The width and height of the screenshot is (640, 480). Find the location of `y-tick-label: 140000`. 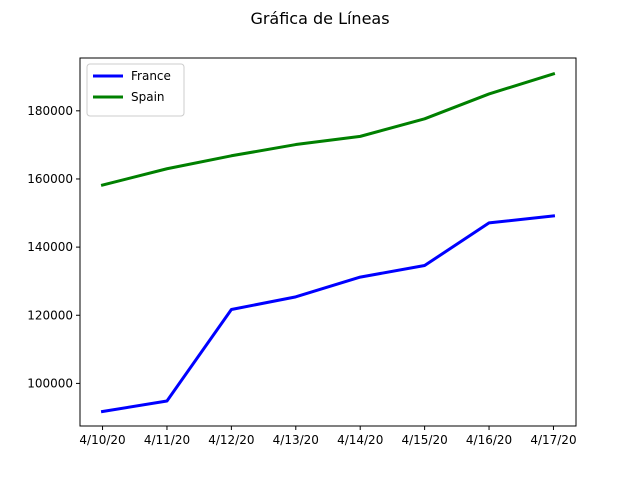

y-tick-label: 140000 is located at coordinates (50, 247).